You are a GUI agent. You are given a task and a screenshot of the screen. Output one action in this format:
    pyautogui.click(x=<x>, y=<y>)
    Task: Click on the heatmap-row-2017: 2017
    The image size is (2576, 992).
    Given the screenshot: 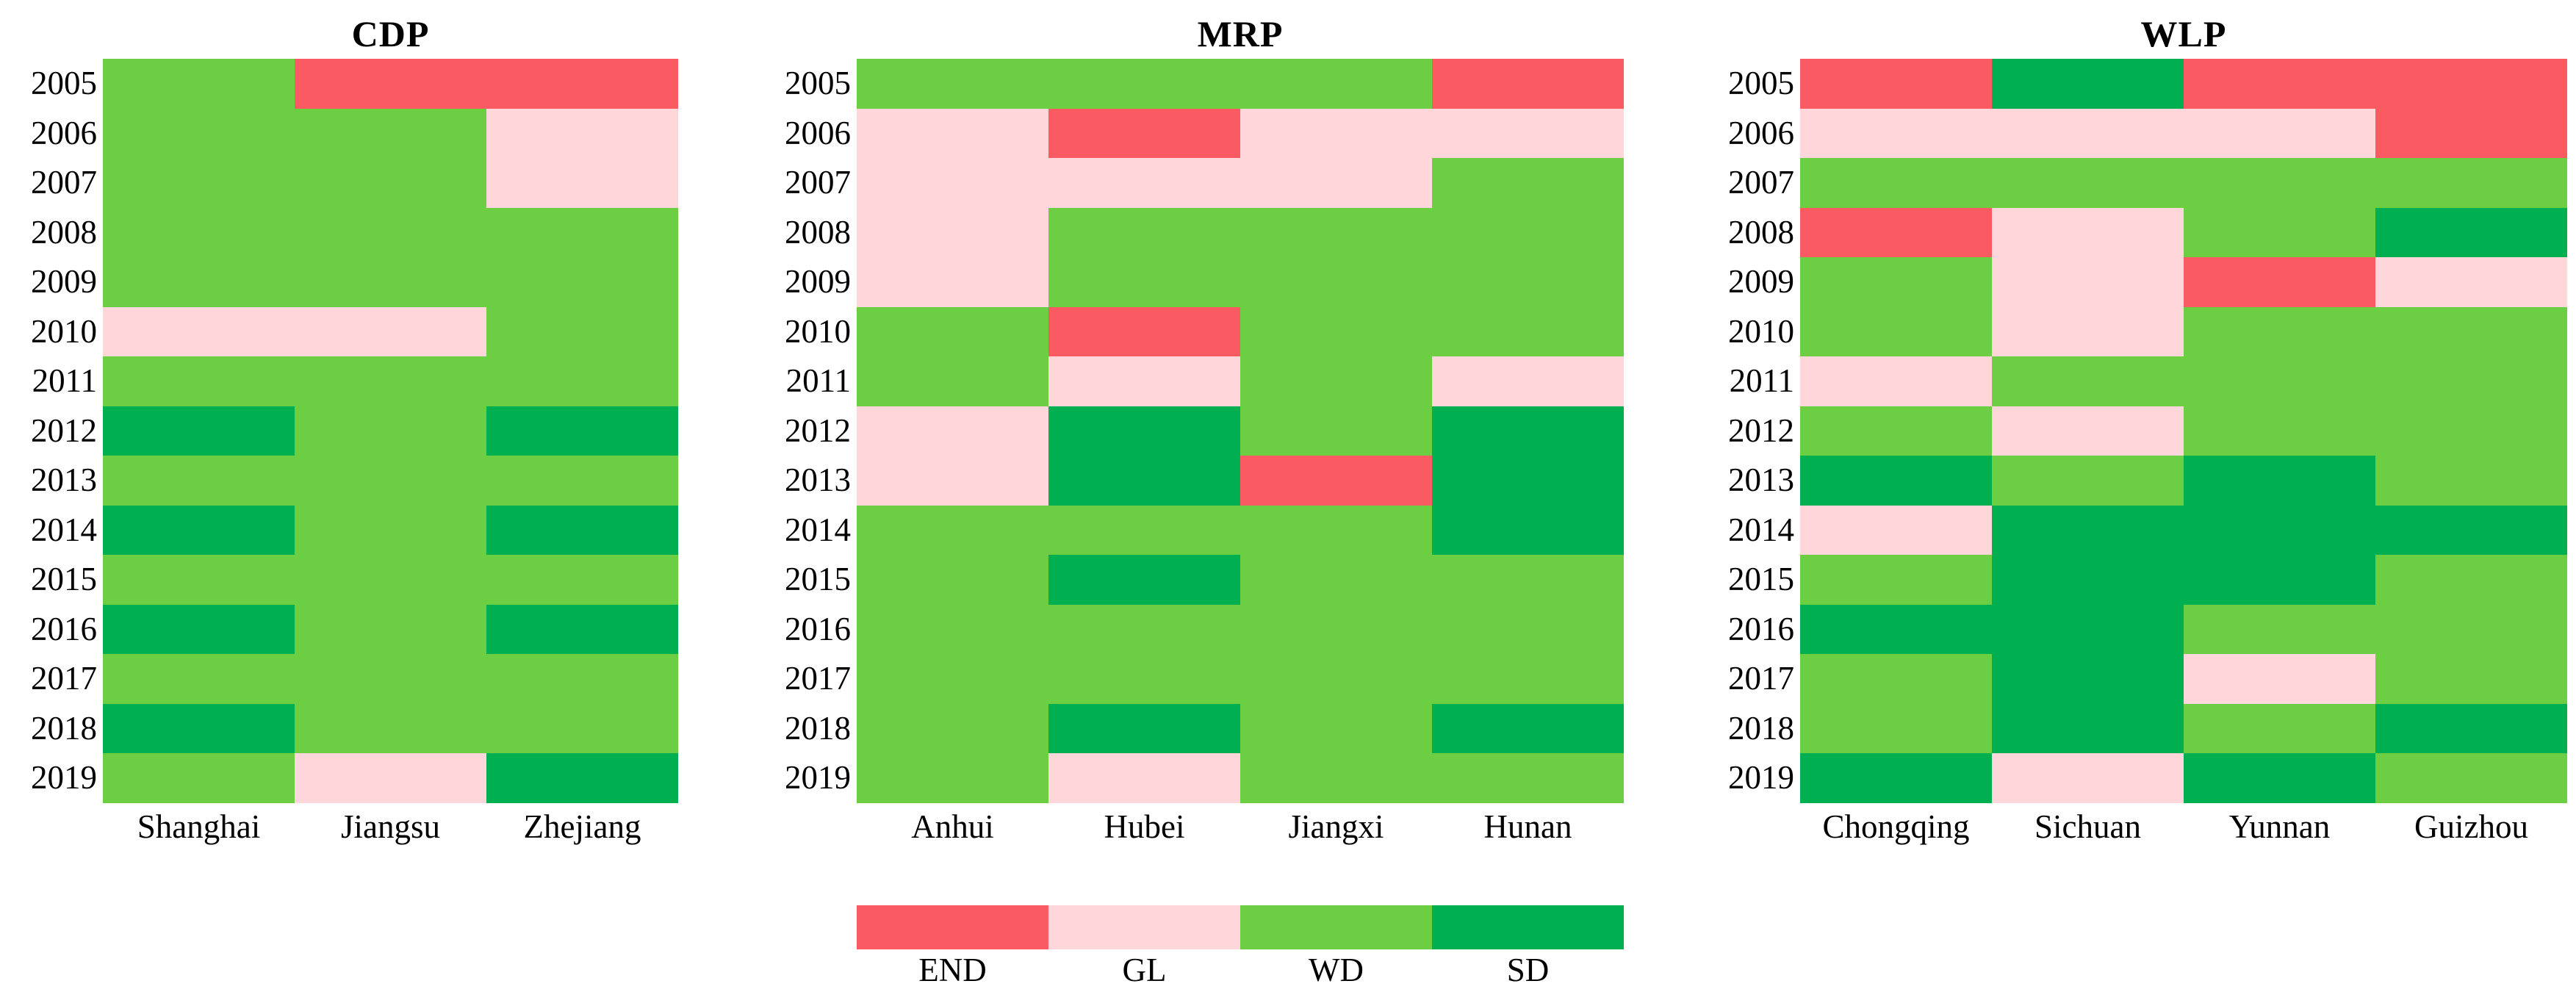 What is the action you would take?
    pyautogui.click(x=1189, y=679)
    